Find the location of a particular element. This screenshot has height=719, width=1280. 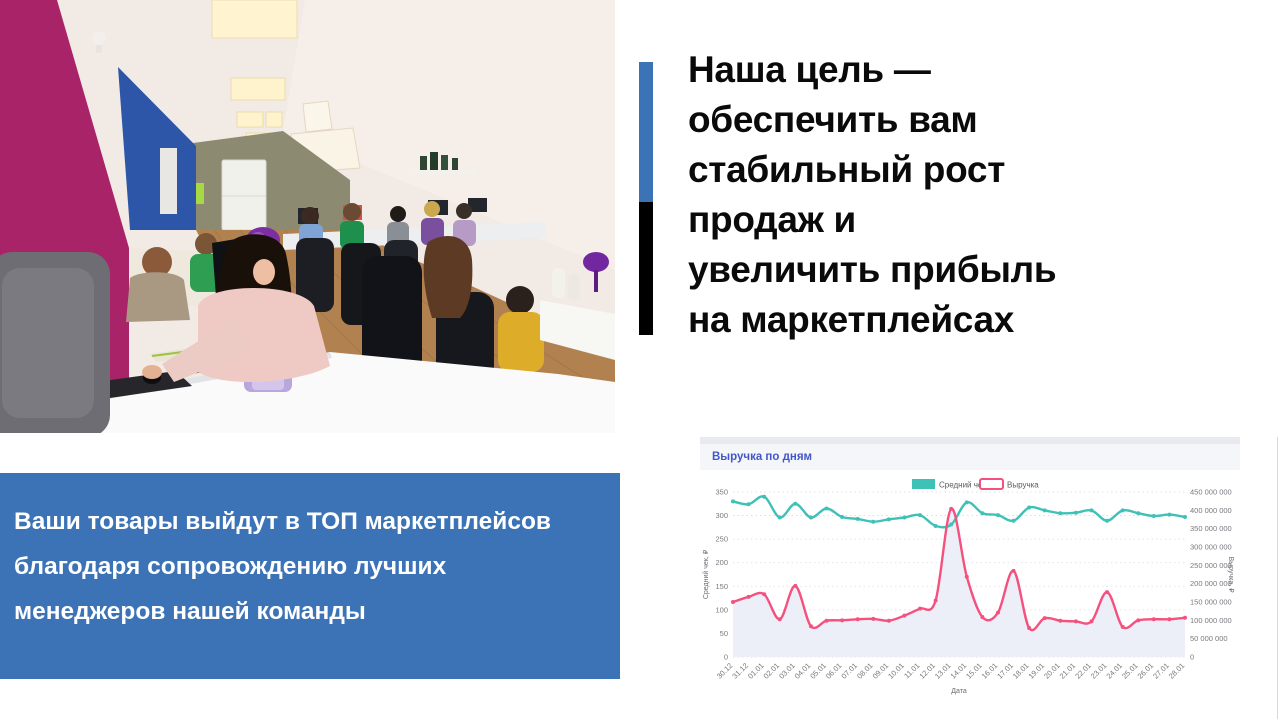

svg-text: 10.01 is located at coordinates (896, 671).